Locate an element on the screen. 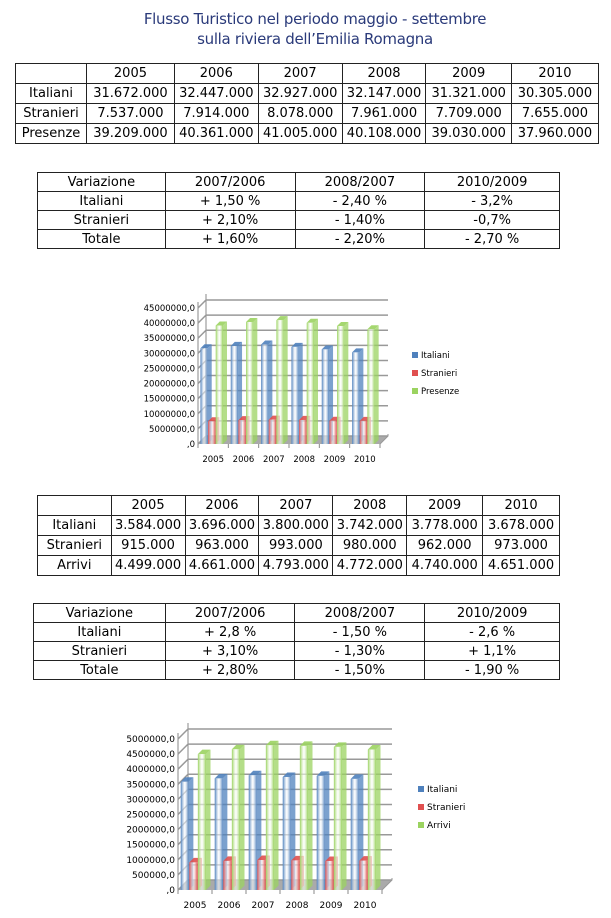  table-cell: 41.005.000 is located at coordinates (300, 133).